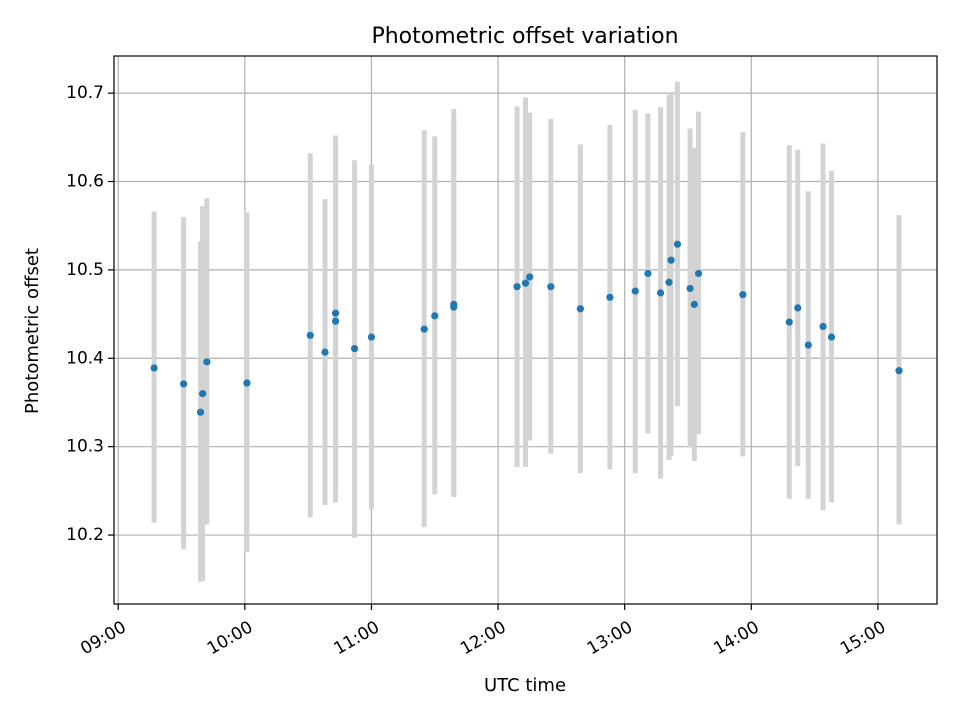 The height and width of the screenshot is (720, 960). Describe the element at coordinates (85, 270) in the screenshot. I see `y-tick-label: 10.5` at that location.